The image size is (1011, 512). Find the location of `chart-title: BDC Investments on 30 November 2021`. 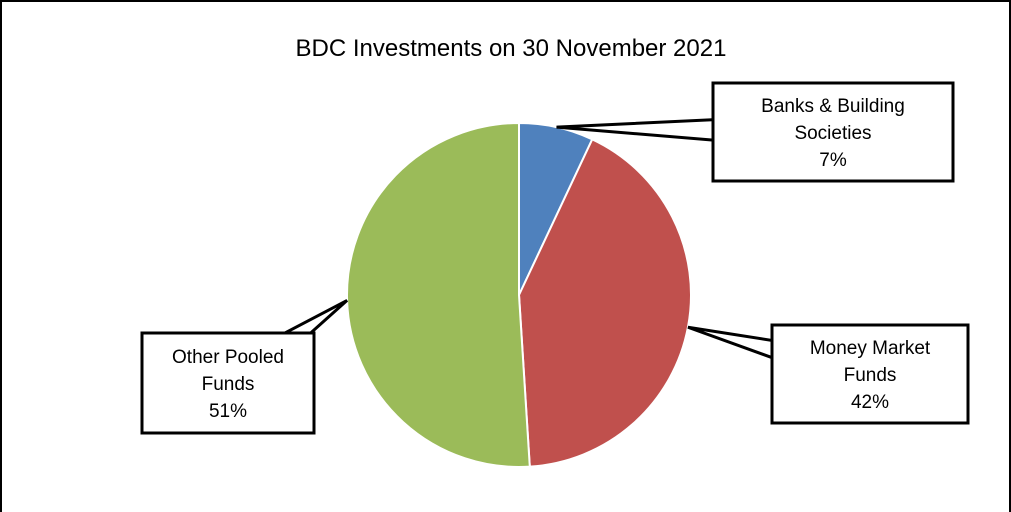

chart-title: BDC Investments on 30 November 2021 is located at coordinates (511, 48).